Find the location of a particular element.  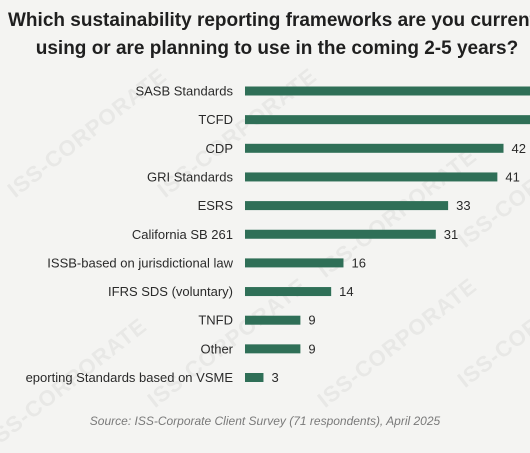

category-label: IFRS SDS (voluntary) is located at coordinates (170, 291).